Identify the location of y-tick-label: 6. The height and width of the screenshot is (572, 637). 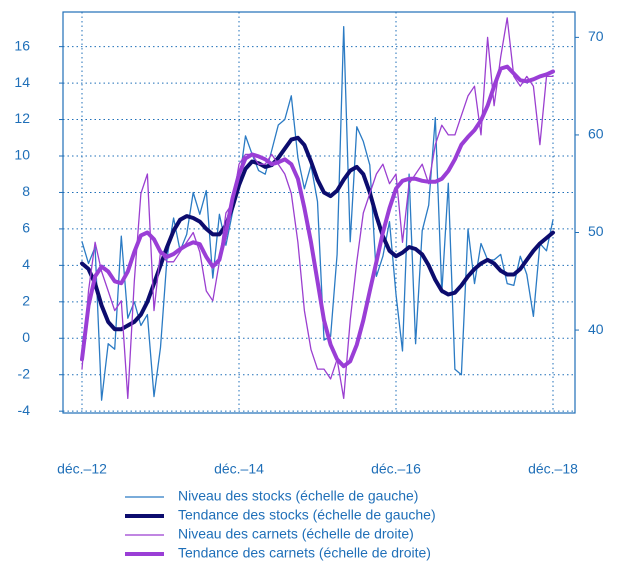
(26, 228).